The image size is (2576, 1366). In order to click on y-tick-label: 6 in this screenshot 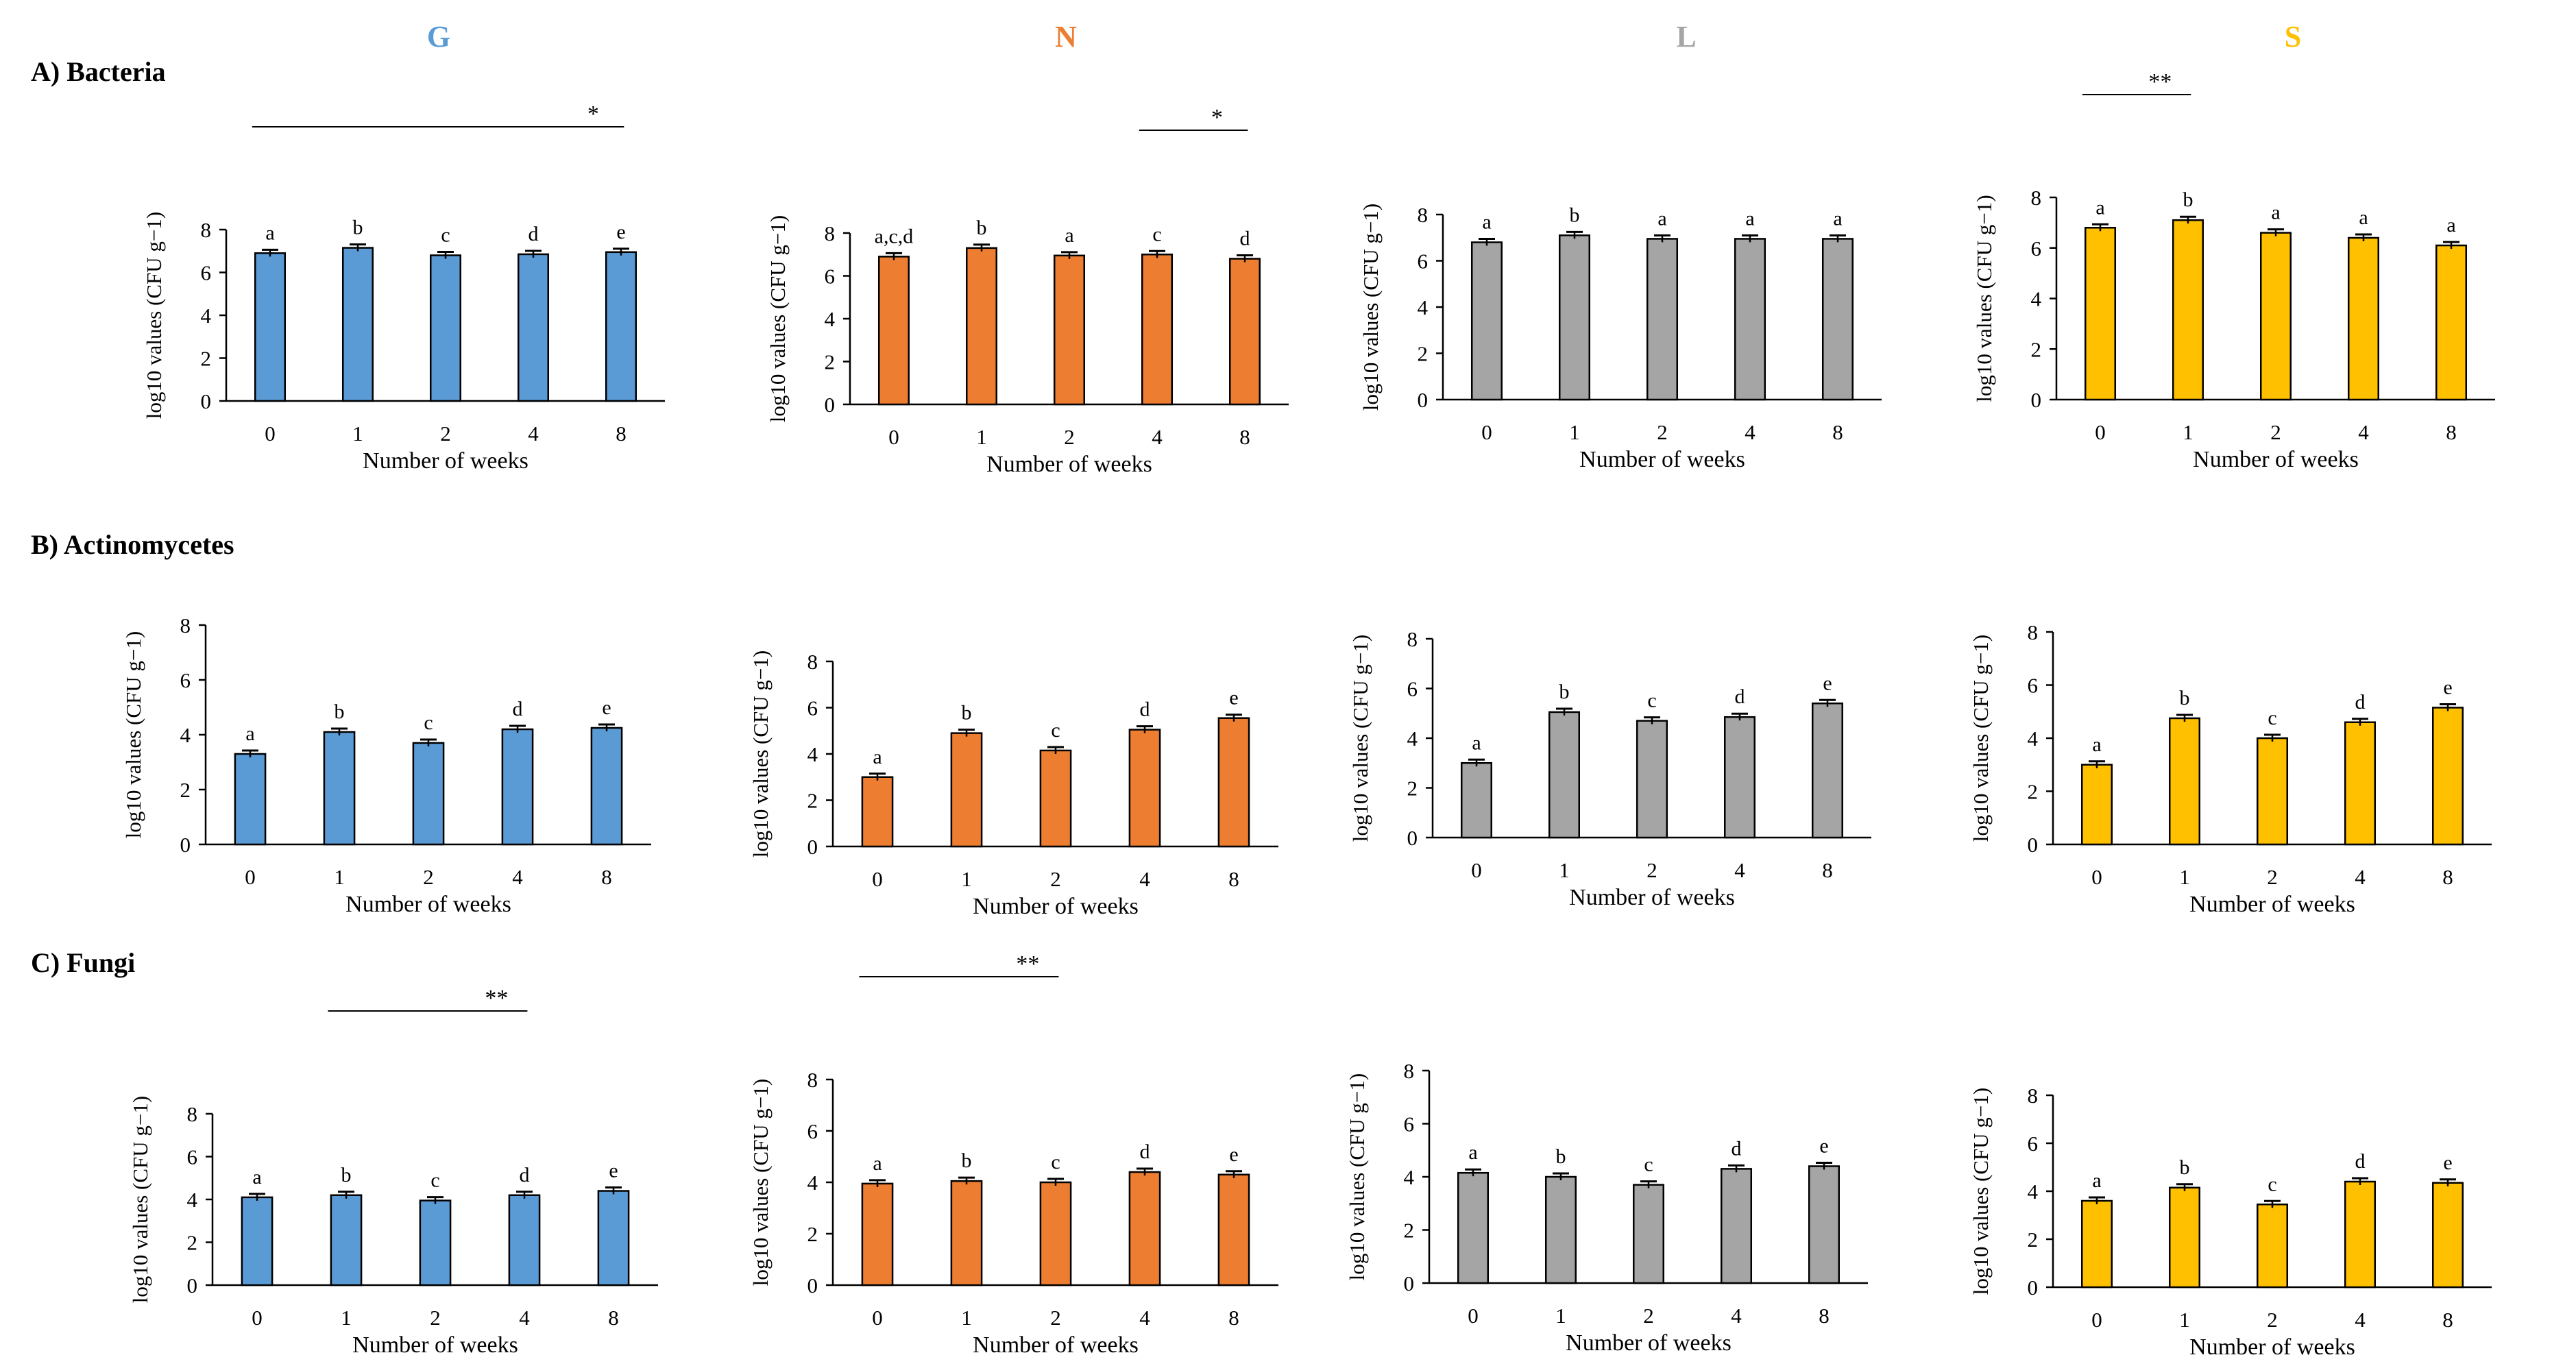, I will do `click(2033, 1144)`.